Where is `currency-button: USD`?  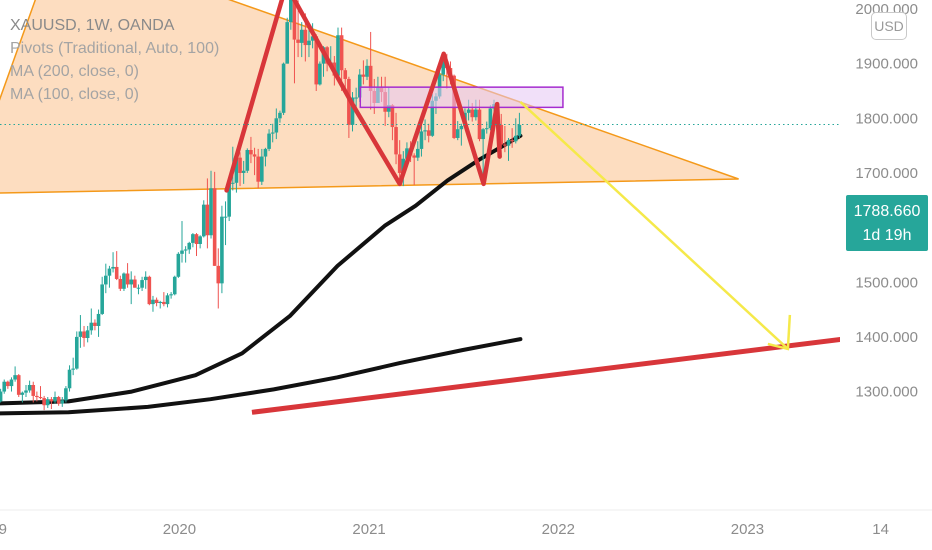
currency-button: USD is located at coordinates (889, 26).